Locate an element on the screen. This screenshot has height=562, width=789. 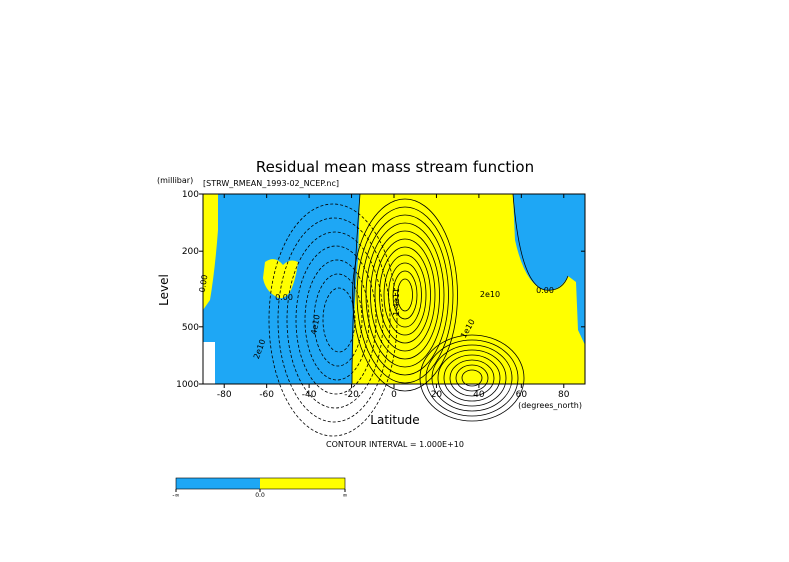
y-units: (millibar) is located at coordinates (175, 180).